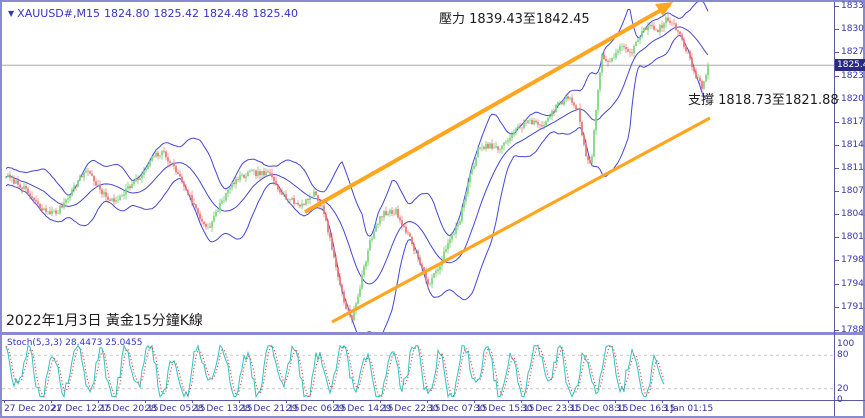 The height and width of the screenshot is (418, 865). What do you see at coordinates (551, 409) in the screenshot?
I see `time-label: 30 Dec 23:15` at bounding box center [551, 409].